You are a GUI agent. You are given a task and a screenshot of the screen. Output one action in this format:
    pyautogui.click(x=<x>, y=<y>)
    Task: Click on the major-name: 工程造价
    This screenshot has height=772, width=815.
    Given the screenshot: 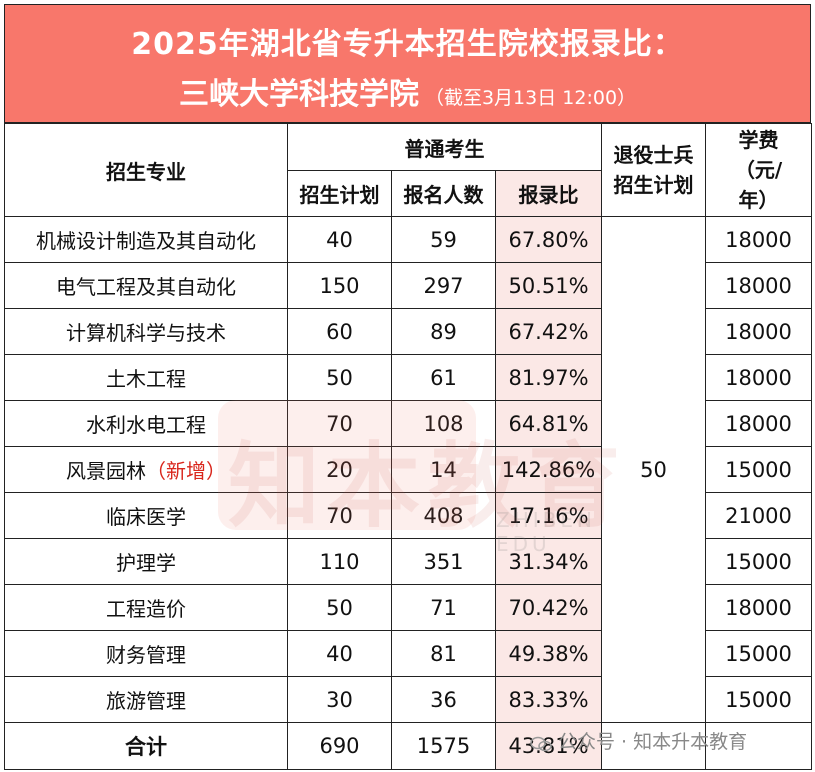 What is the action you would take?
    pyautogui.click(x=146, y=609)
    